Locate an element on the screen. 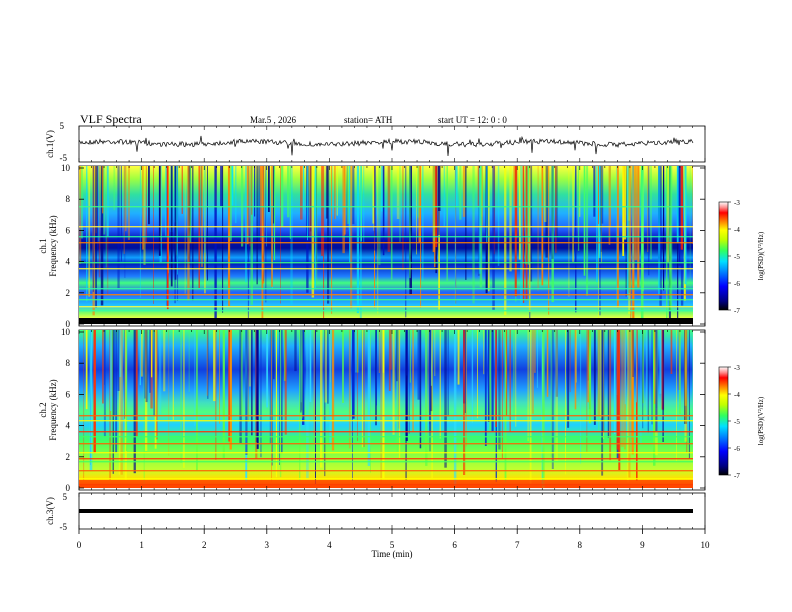 The height and width of the screenshot is (612, 792). y-tick-label: 0 is located at coordinates (68, 324).